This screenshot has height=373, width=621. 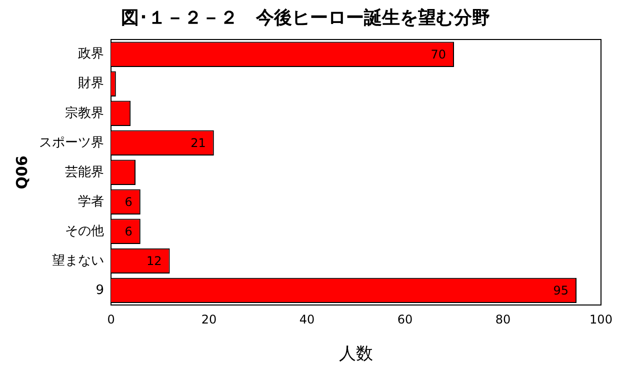 I want to click on x-tick-label: 0, so click(x=111, y=319).